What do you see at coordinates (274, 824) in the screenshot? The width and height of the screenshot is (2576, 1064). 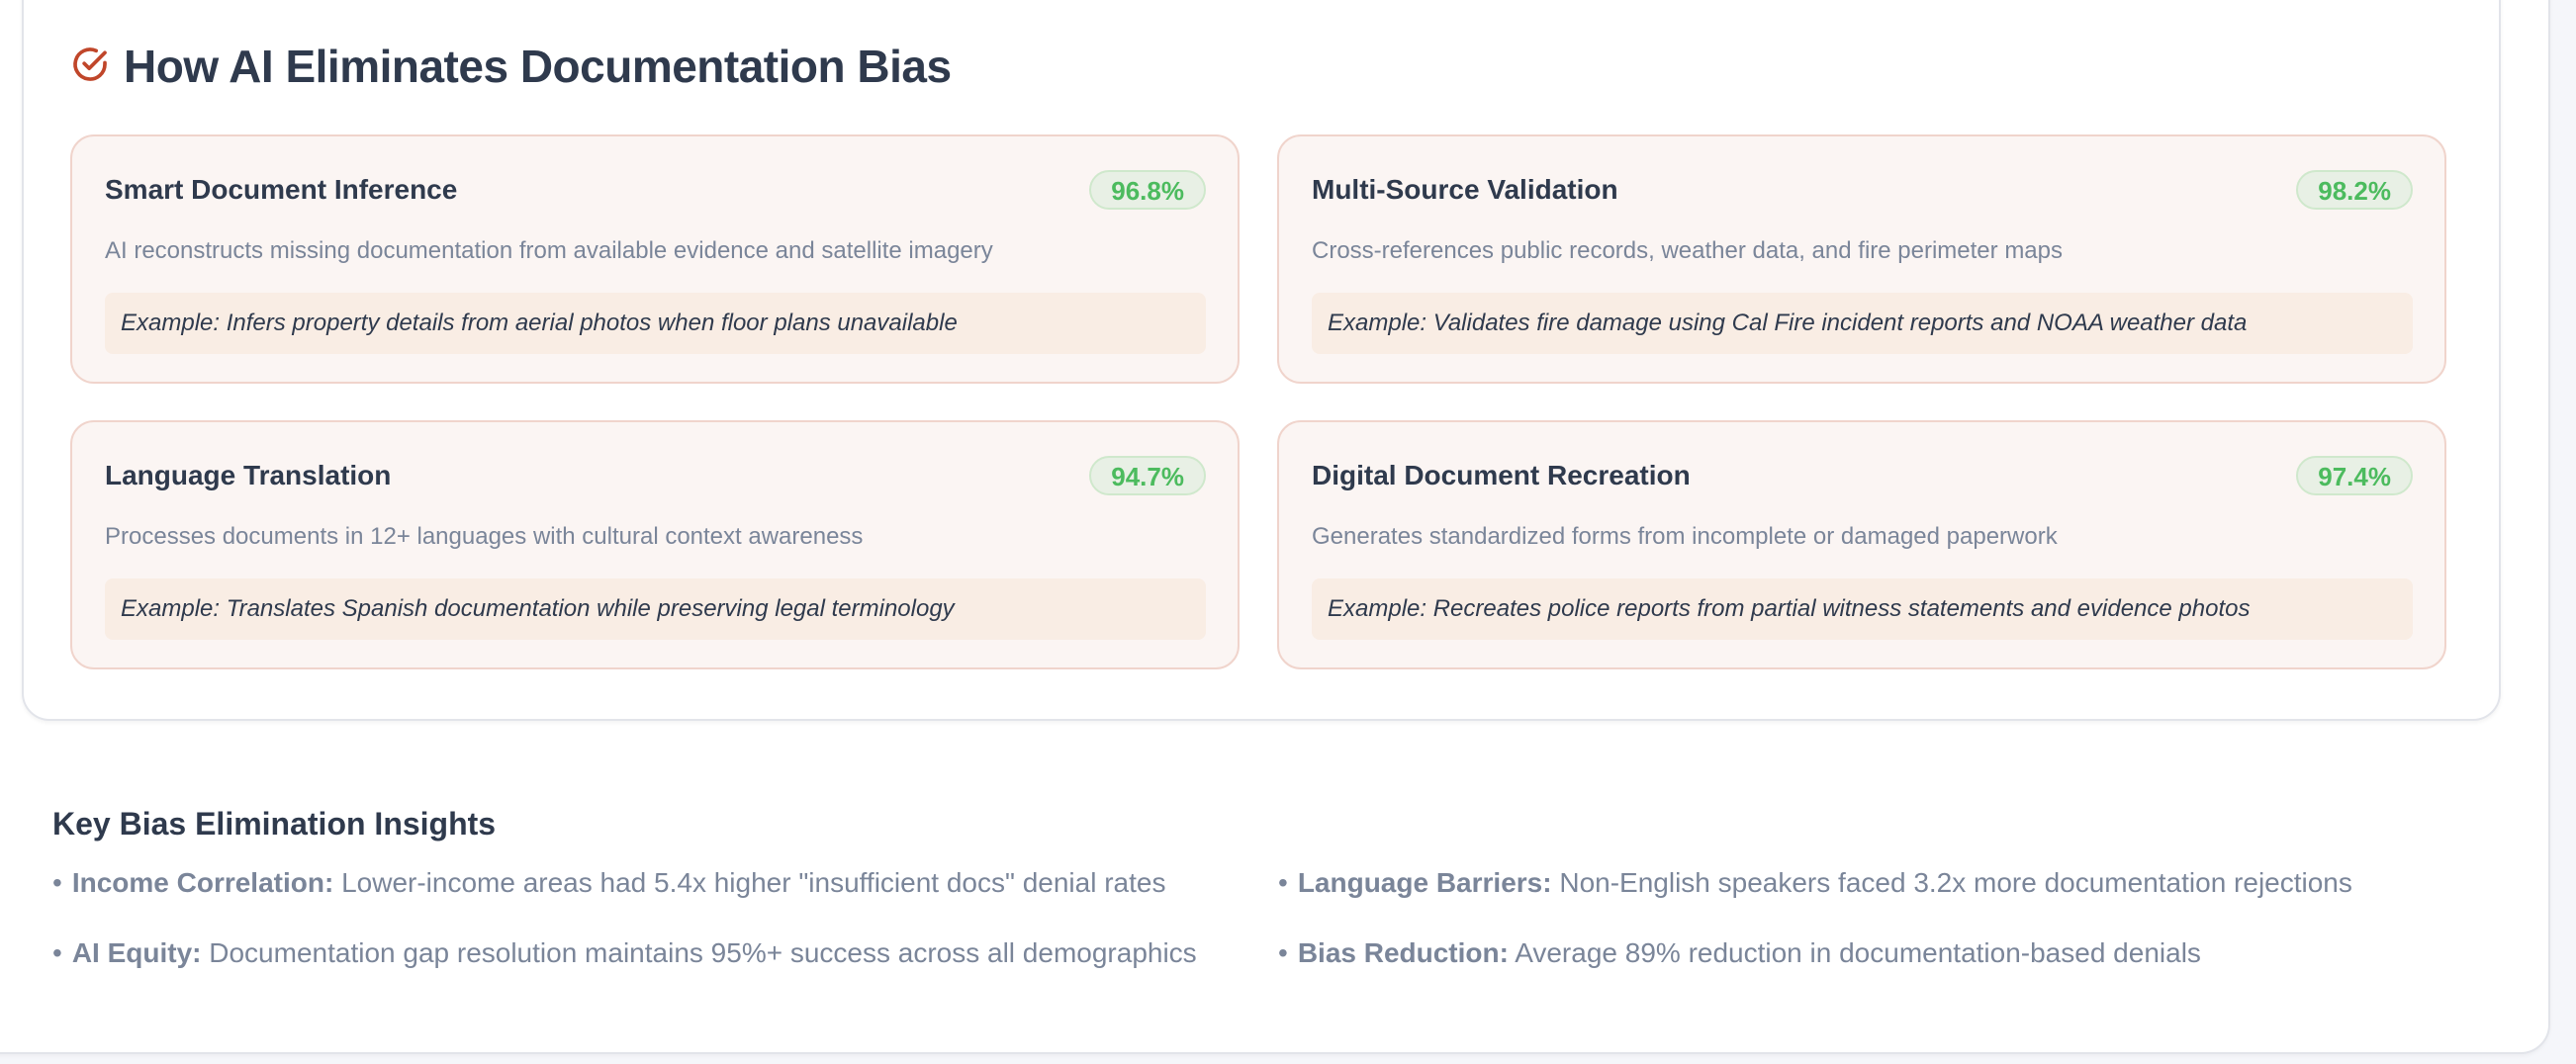 I see `insights-title: Key Bias Elimination Insights` at bounding box center [274, 824].